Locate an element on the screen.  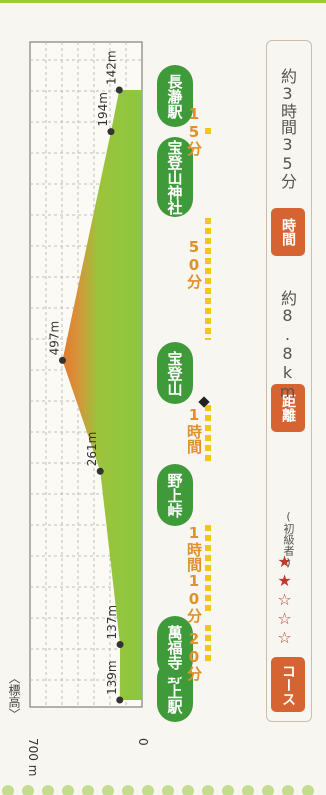
top-border is located at coordinates (163, 1).